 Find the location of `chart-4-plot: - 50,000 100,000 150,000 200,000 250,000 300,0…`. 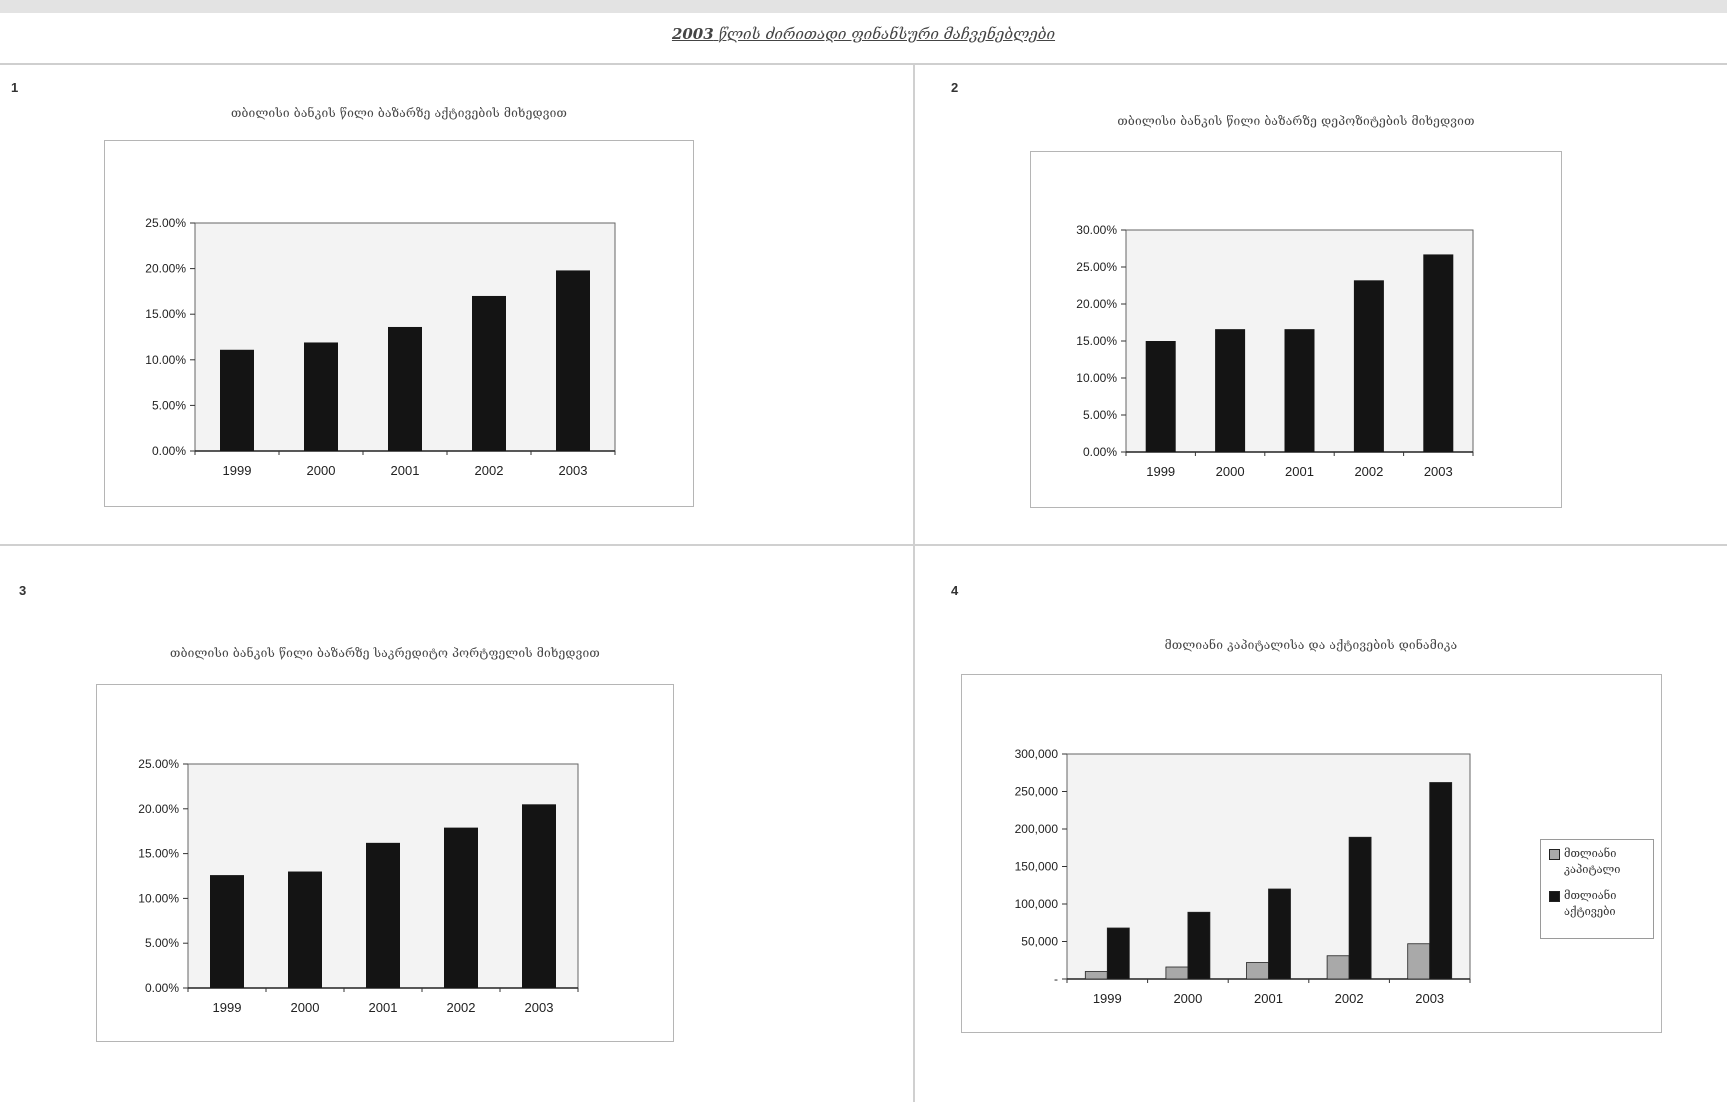

chart-4-plot: - 50,000 100,000 150,000 200,000 250,000 300,0… is located at coordinates (1243, 876).